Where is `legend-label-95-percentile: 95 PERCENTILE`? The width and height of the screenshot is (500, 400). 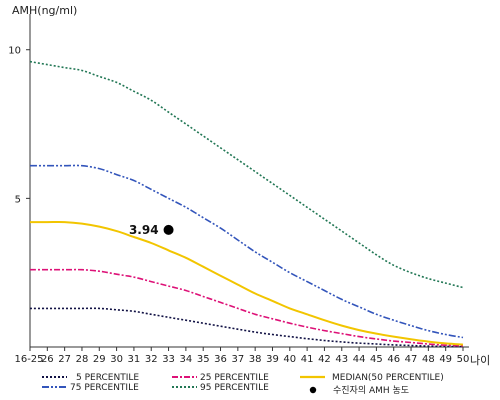 legend-label-95-percentile: 95 PERCENTILE is located at coordinates (234, 388).